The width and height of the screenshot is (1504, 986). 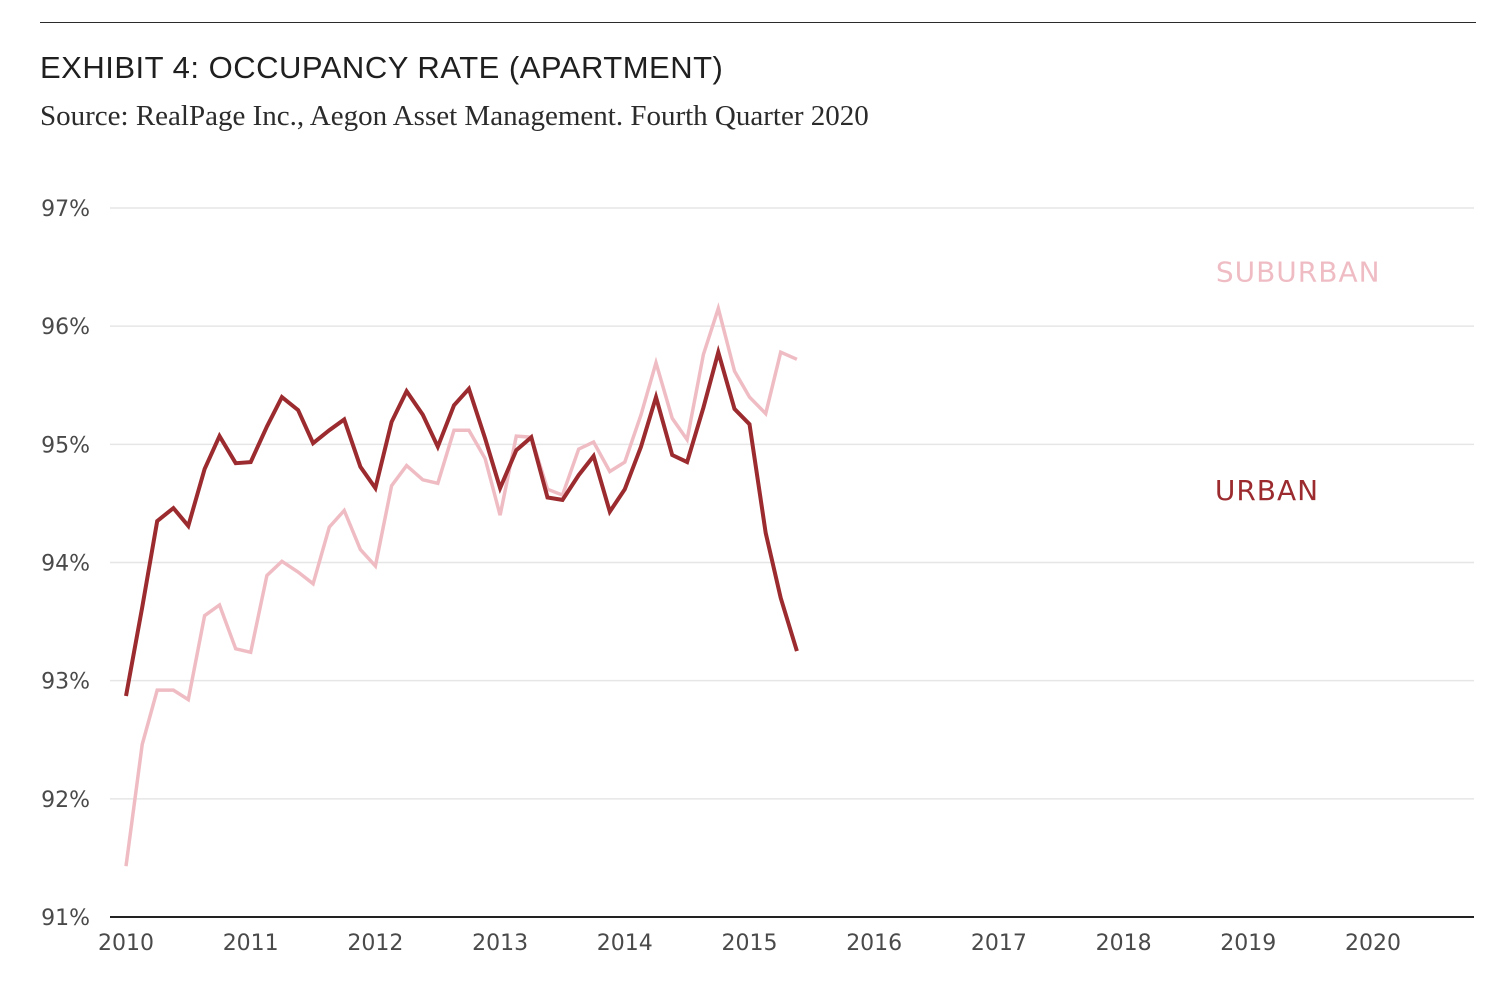 I want to click on x-tick-label: 2015, so click(x=750, y=943).